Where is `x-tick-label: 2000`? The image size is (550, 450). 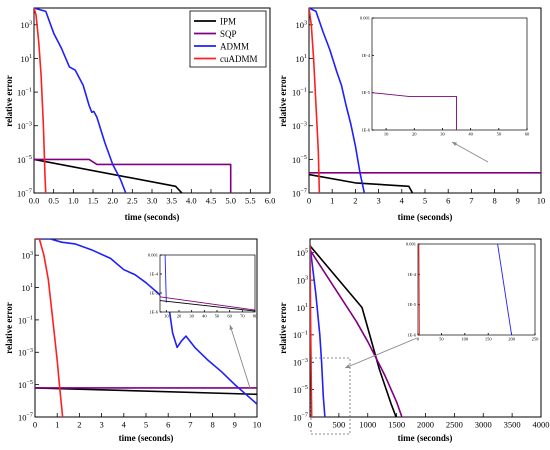
x-tick-label: 2000 is located at coordinates (425, 425).